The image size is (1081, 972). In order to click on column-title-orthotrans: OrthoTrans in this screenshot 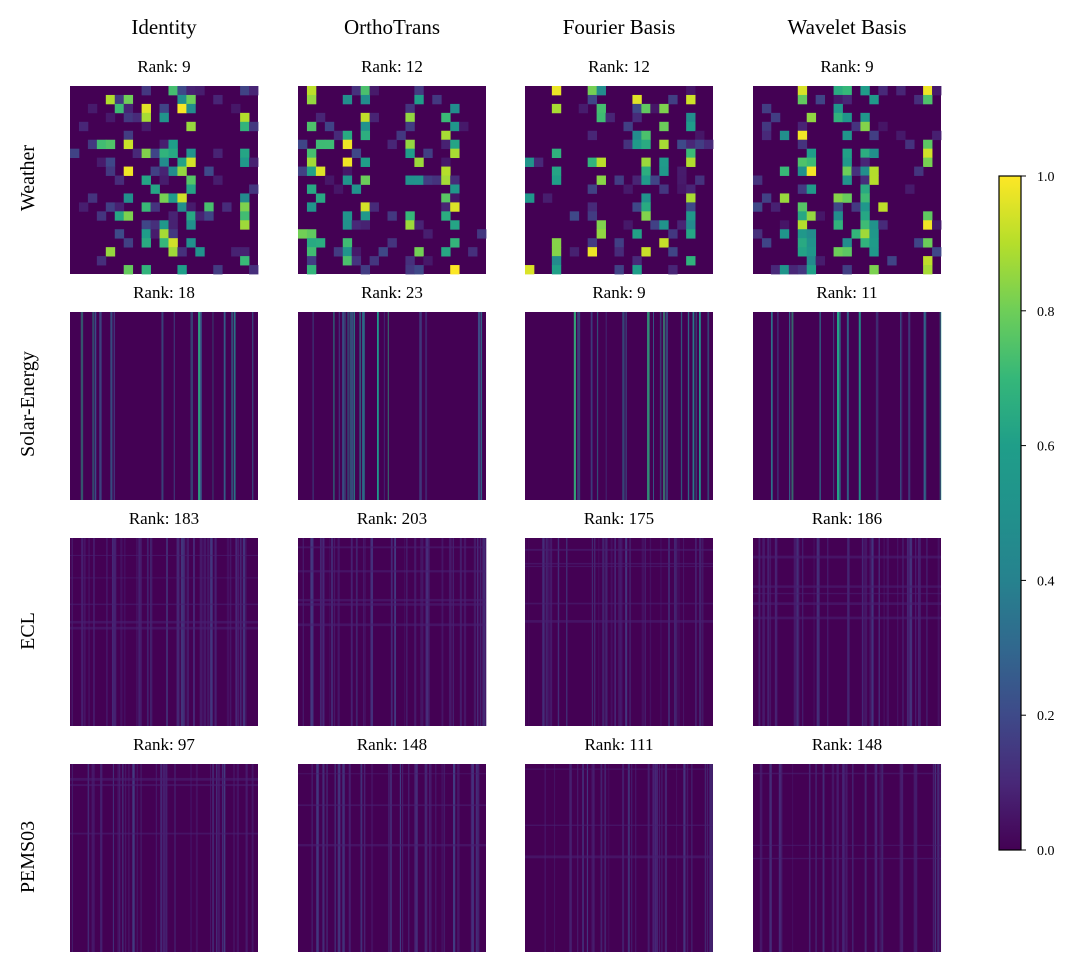, I will do `click(392, 27)`.